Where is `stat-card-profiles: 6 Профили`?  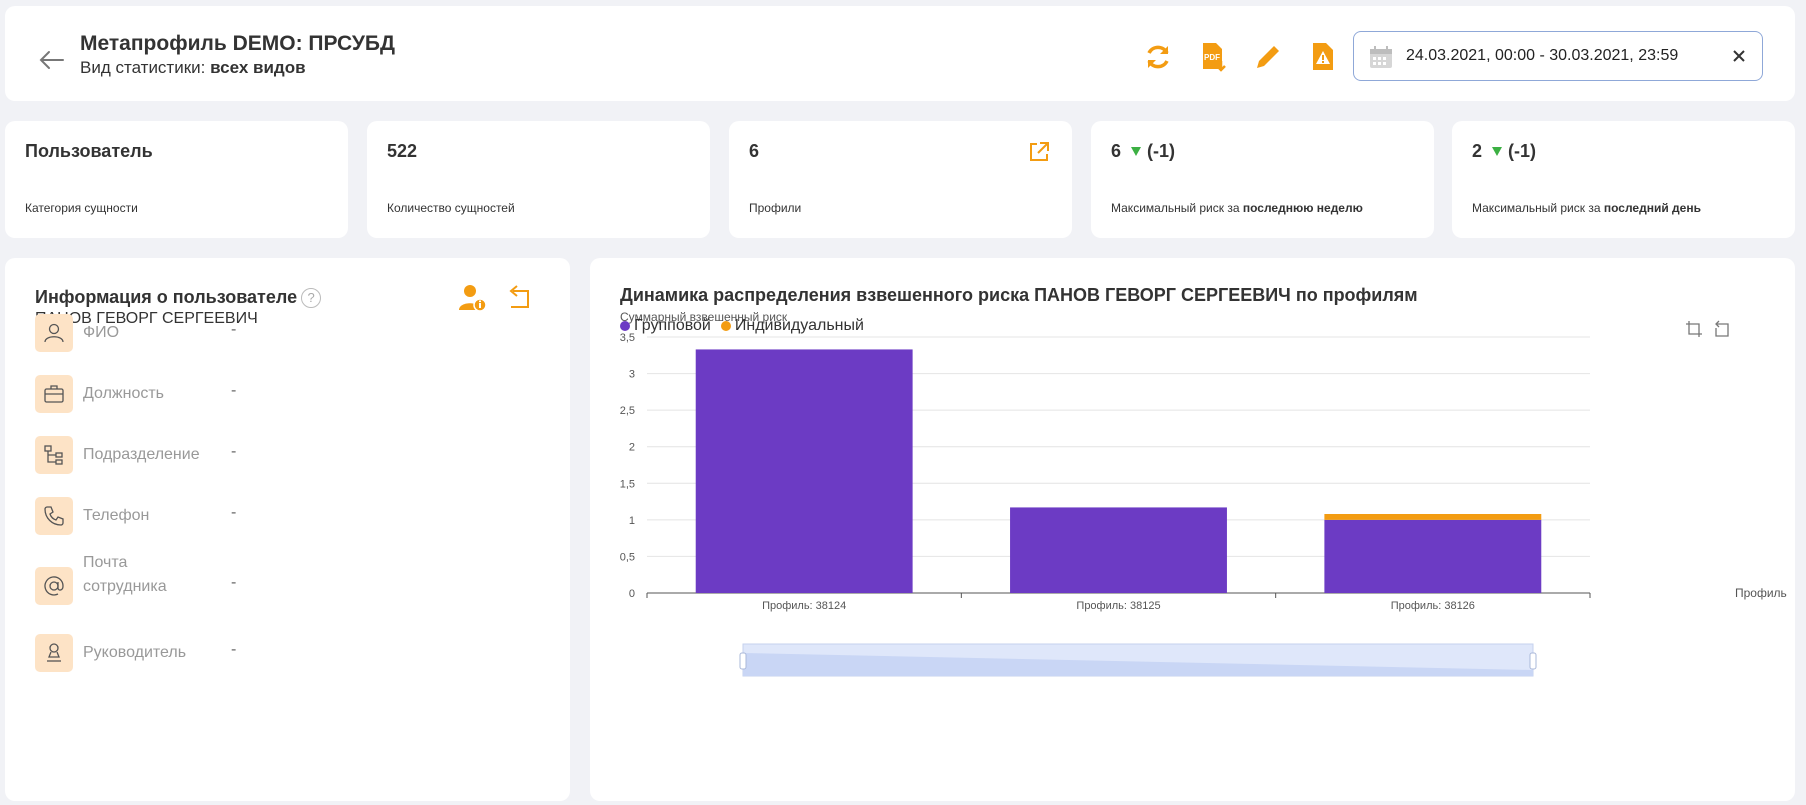 stat-card-profiles: 6 Профили is located at coordinates (900, 179).